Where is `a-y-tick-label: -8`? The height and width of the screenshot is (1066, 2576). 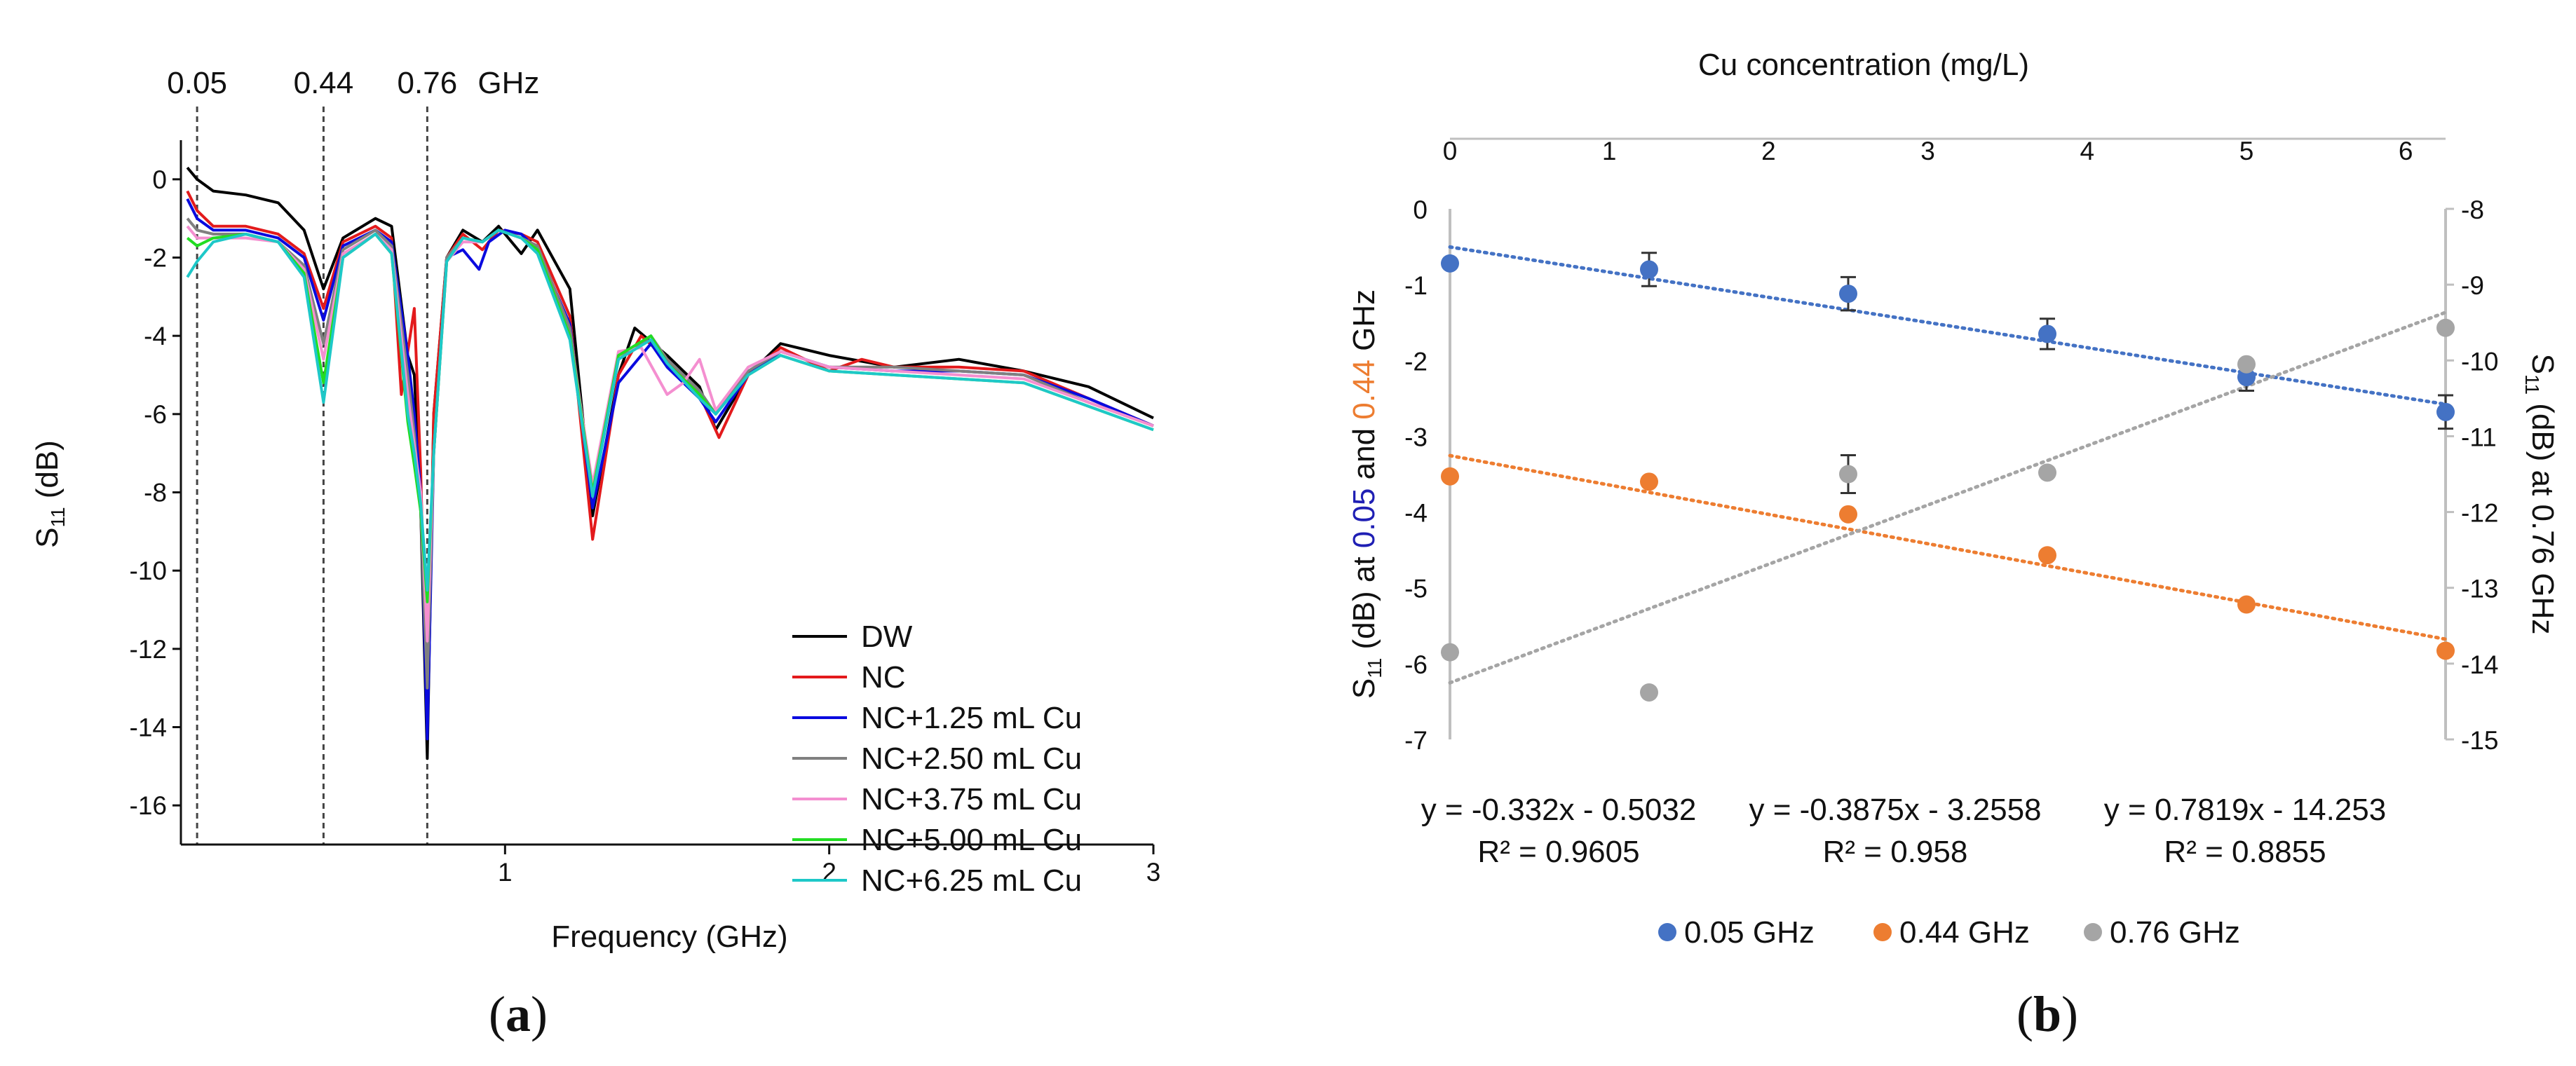 a-y-tick-label: -8 is located at coordinates (155, 493).